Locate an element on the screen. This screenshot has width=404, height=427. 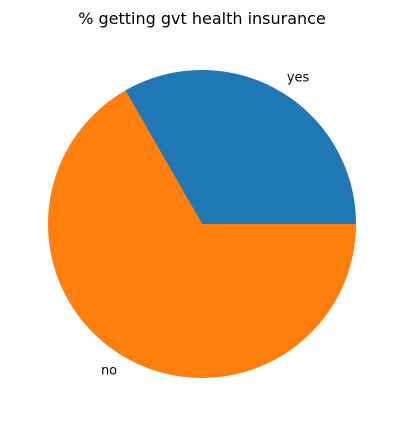
pie-label-yes: yes is located at coordinates (298, 77).